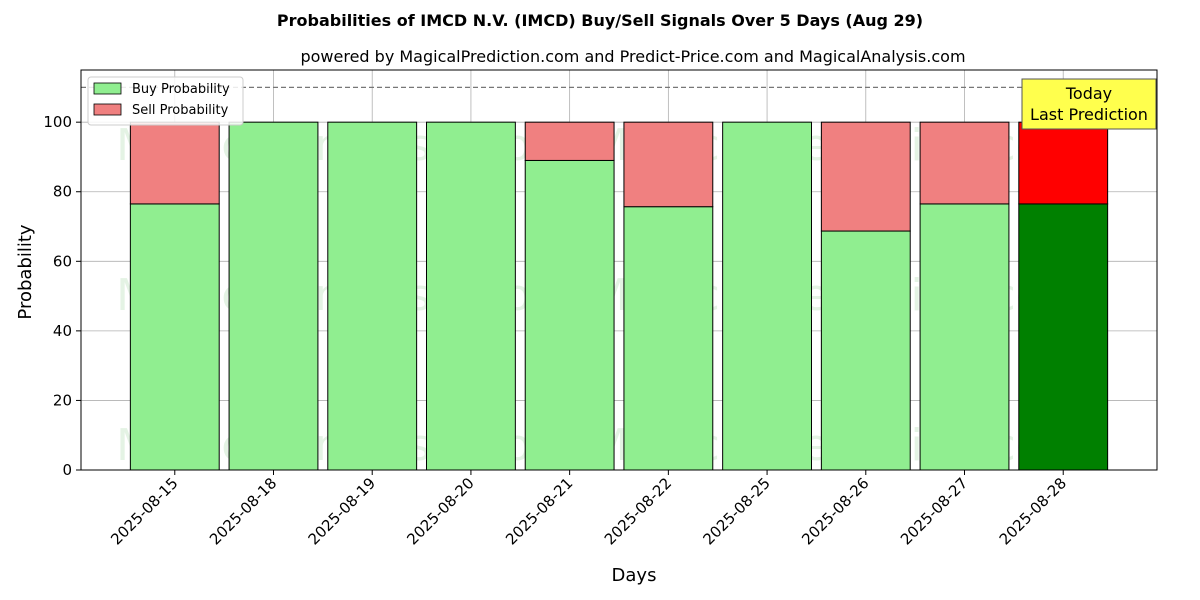 This screenshot has height=600, width=1200. What do you see at coordinates (243, 511) in the screenshot?
I see `x-tick-label: 2025-08-18` at bounding box center [243, 511].